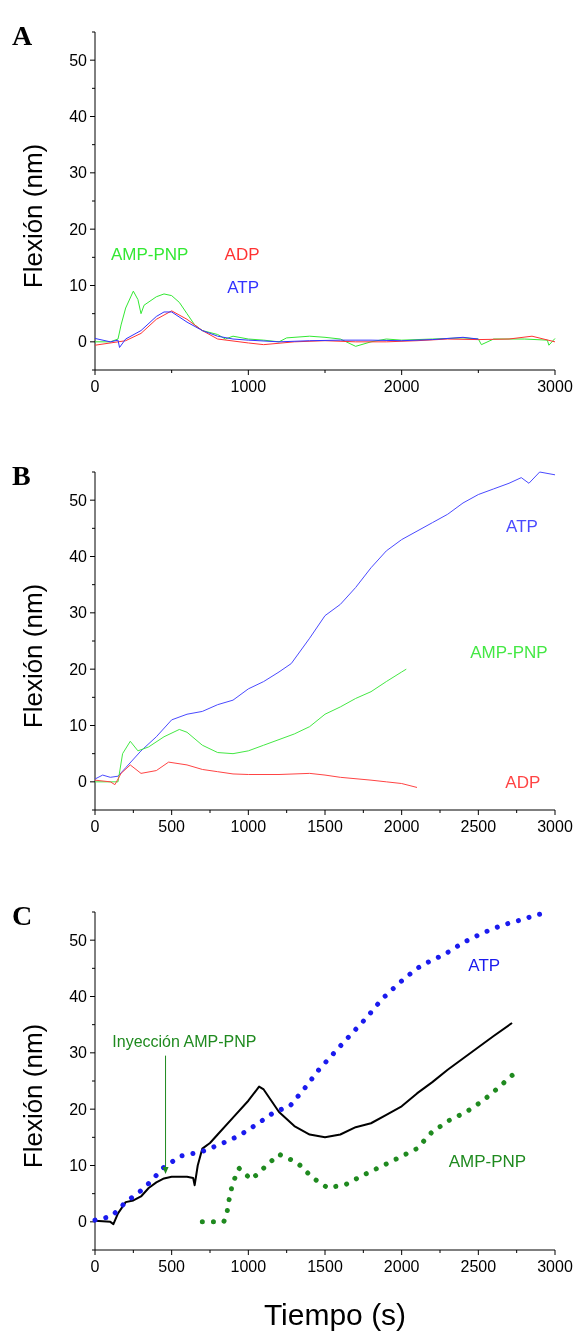 This screenshot has height=1331, width=580. Describe the element at coordinates (243, 287) in the screenshot. I see `text: ATP` at that location.